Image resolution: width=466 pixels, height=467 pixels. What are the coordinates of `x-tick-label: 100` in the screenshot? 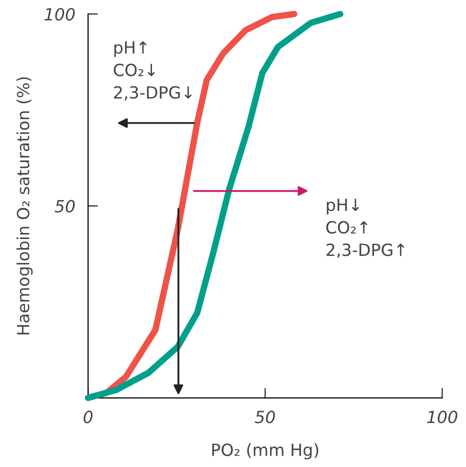 It's located at (442, 417).